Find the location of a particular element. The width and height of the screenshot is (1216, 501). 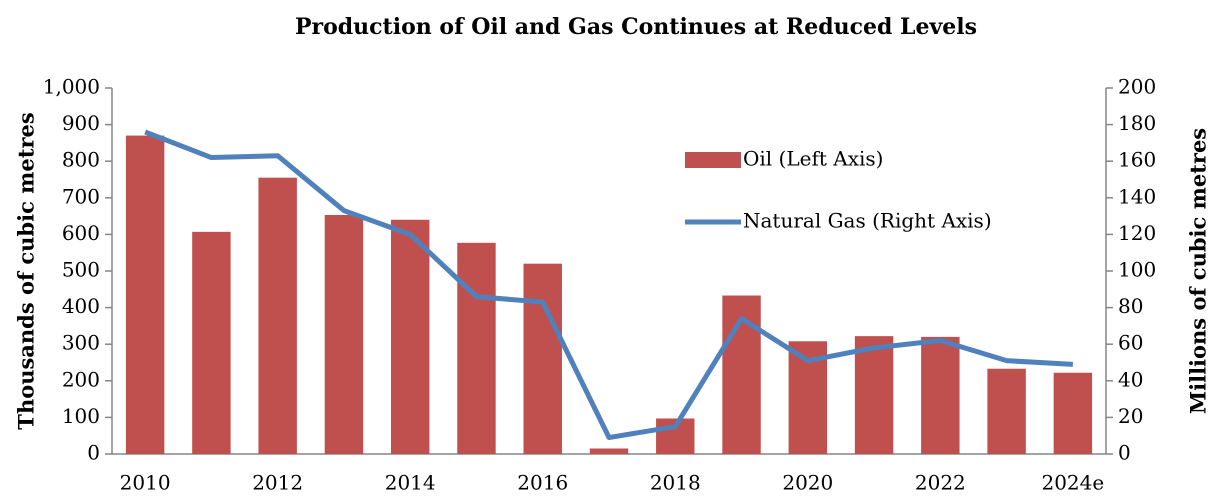

x-tick-label: 2014 is located at coordinates (410, 483).